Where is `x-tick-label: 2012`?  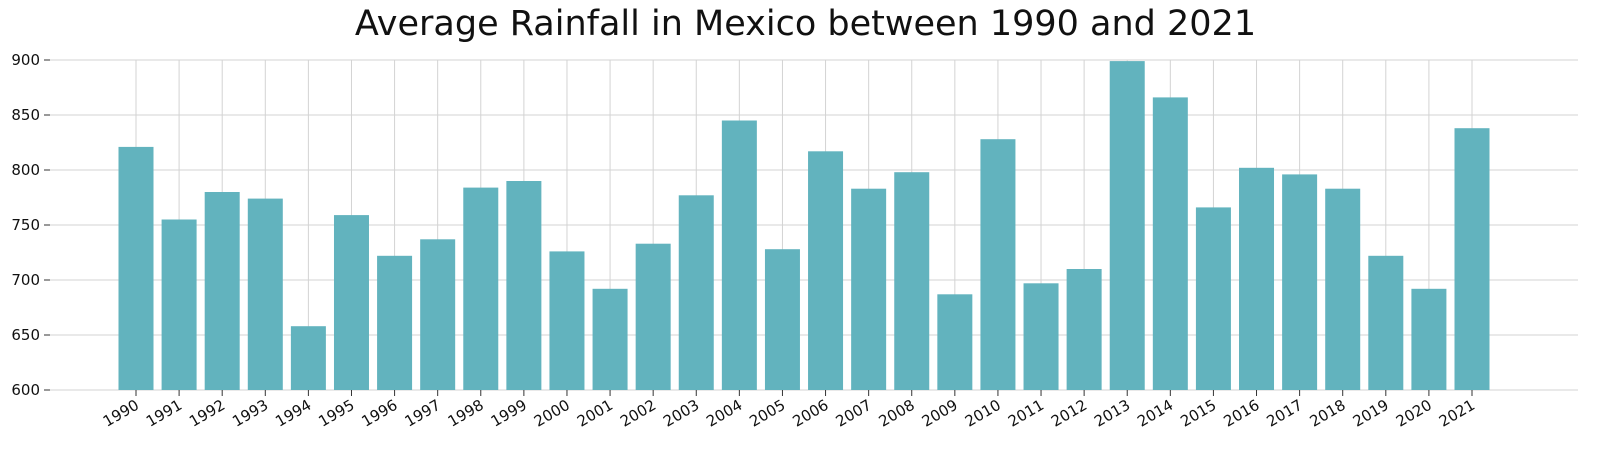
x-tick-label: 2012 is located at coordinates (1069, 413).